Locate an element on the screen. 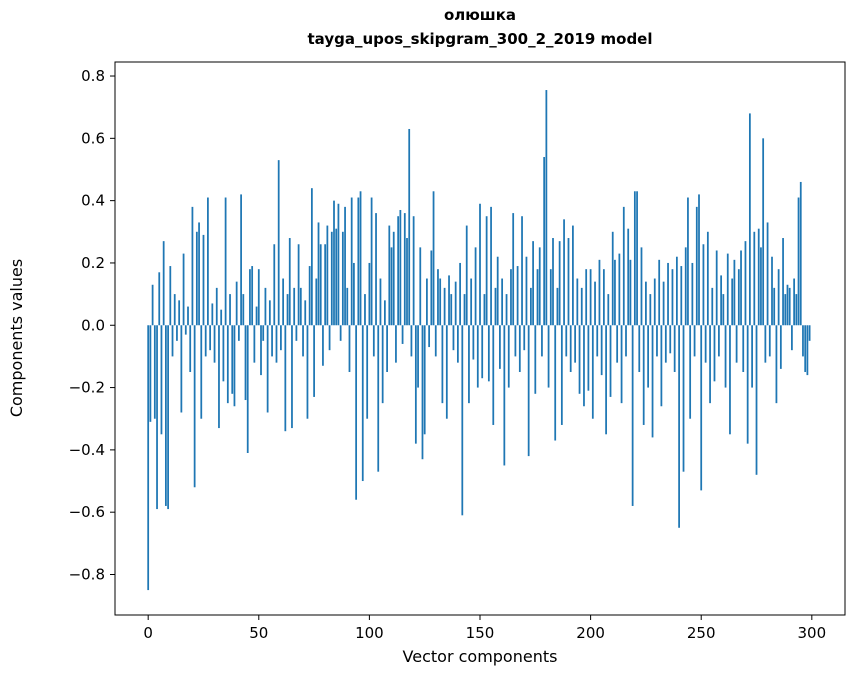  y-axis-ticks: −0.8 −0.6 −0.4 −0.2 0.0 0.2 0.4 0.6 0.8 is located at coordinates (92, 325).